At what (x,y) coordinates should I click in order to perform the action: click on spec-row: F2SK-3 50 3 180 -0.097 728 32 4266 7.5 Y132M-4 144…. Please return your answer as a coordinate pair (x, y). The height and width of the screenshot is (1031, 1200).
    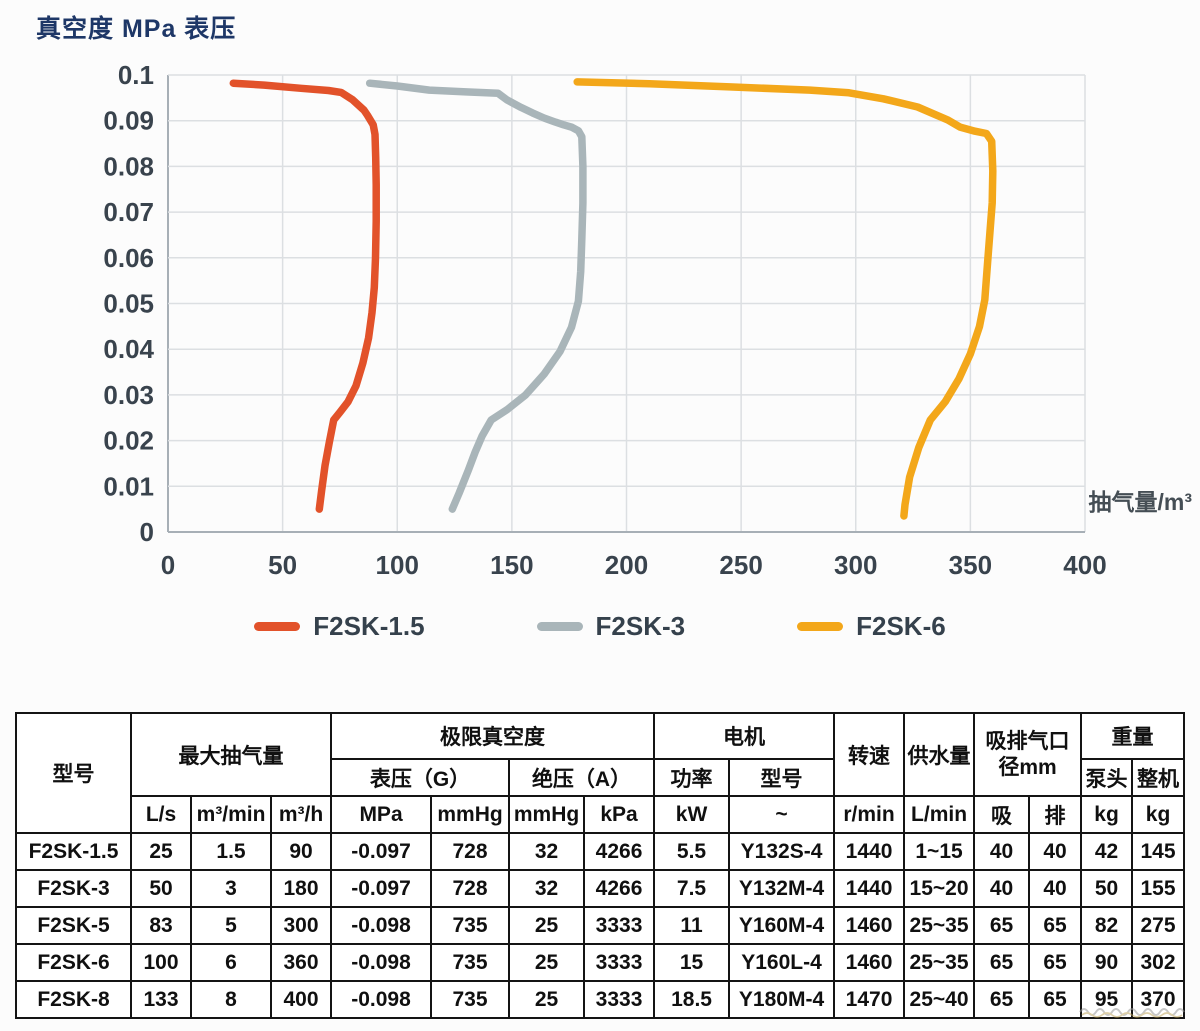
    Looking at the image, I should click on (600, 888).